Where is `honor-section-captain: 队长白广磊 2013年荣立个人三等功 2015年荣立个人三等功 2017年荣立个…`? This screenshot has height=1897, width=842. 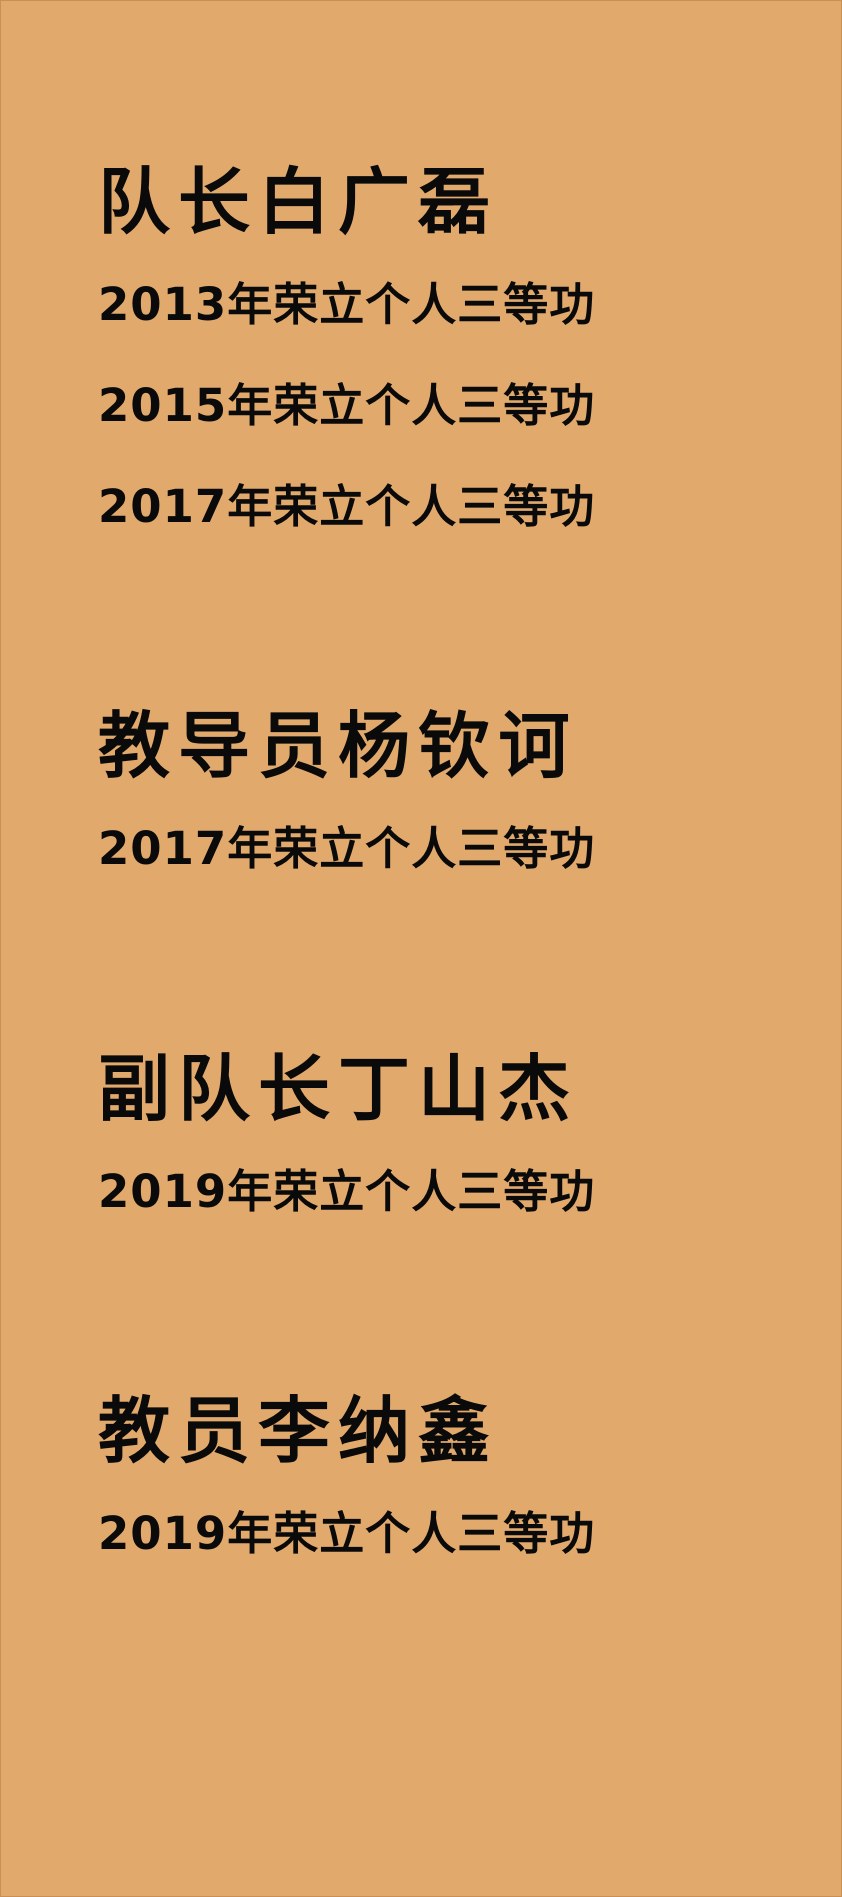 honor-section-captain: 队长白广磊 2013年荣立个人三等功 2015年荣立个人三等功 2017年荣立个… is located at coordinates (346, 375).